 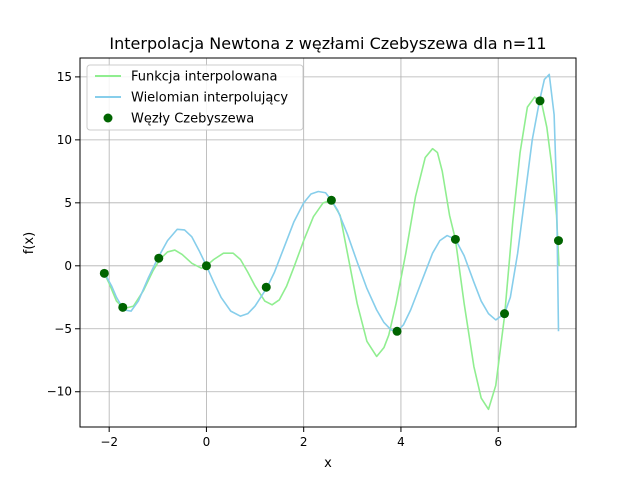 What do you see at coordinates (64, 77) in the screenshot?
I see `y-tick-label: 15` at bounding box center [64, 77].